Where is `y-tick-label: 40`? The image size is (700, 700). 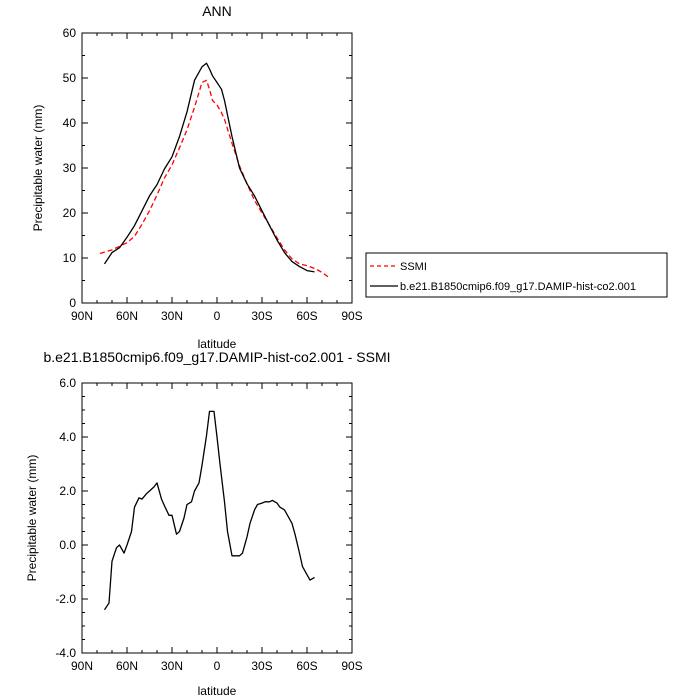 y-tick-label: 40 is located at coordinates (70, 123).